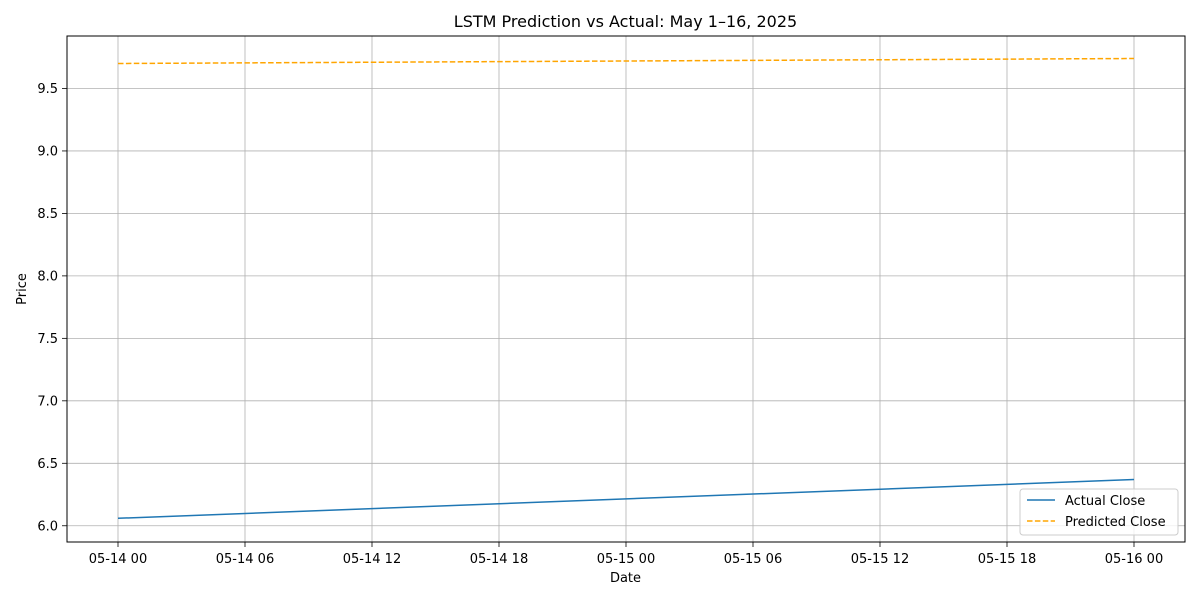  I want to click on y-tick-label: 9.0, so click(47, 151).